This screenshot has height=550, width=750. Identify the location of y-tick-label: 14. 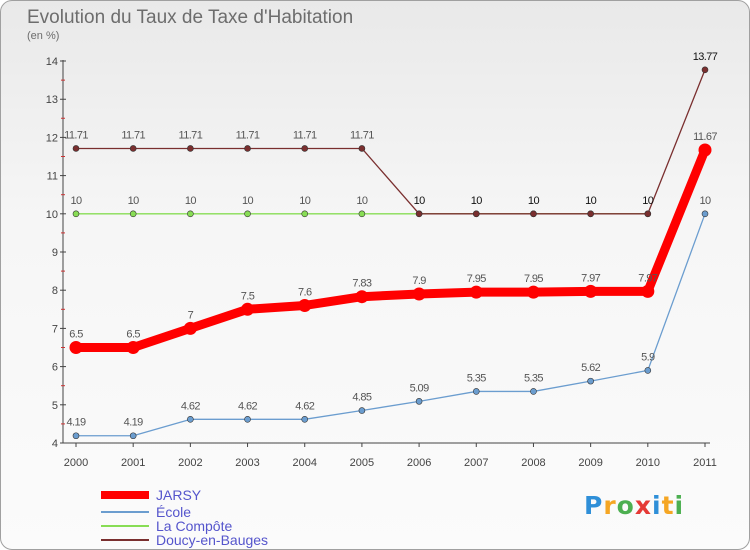
(52, 62).